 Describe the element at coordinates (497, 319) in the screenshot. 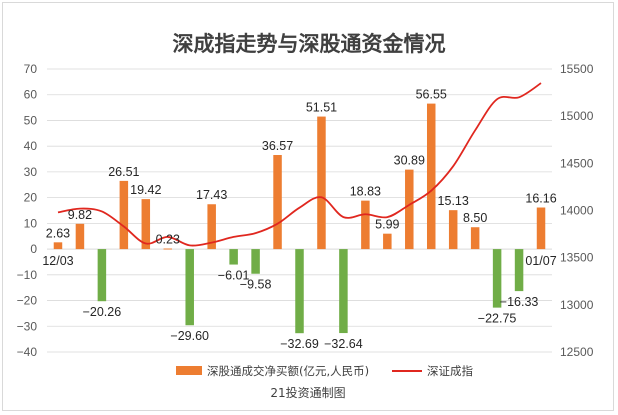

I see `bar-value-label: −22.75` at that location.